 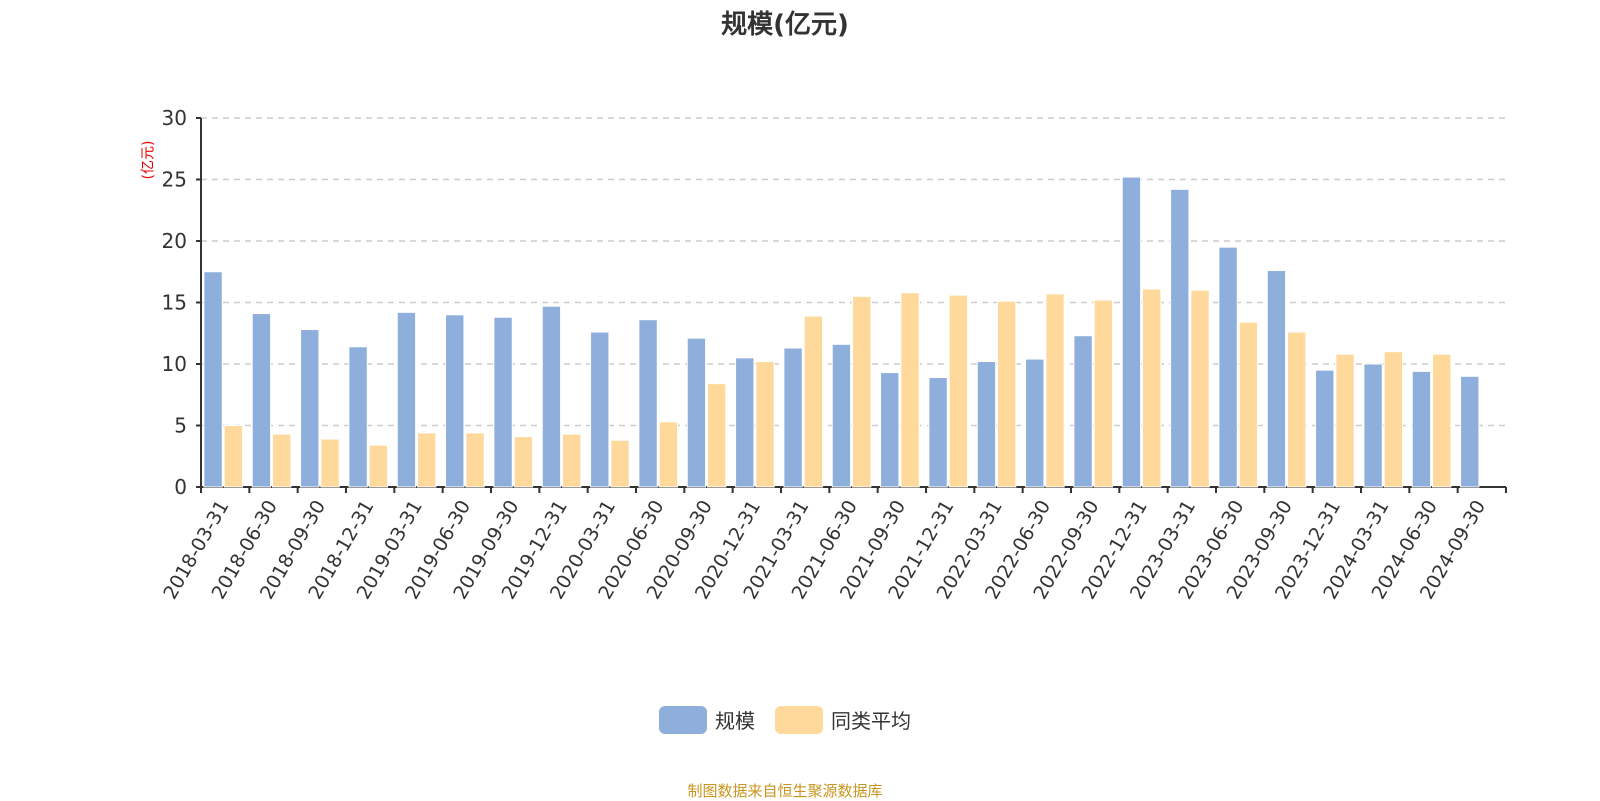 What do you see at coordinates (174, 364) in the screenshot?
I see `y-tick-label: 10` at bounding box center [174, 364].